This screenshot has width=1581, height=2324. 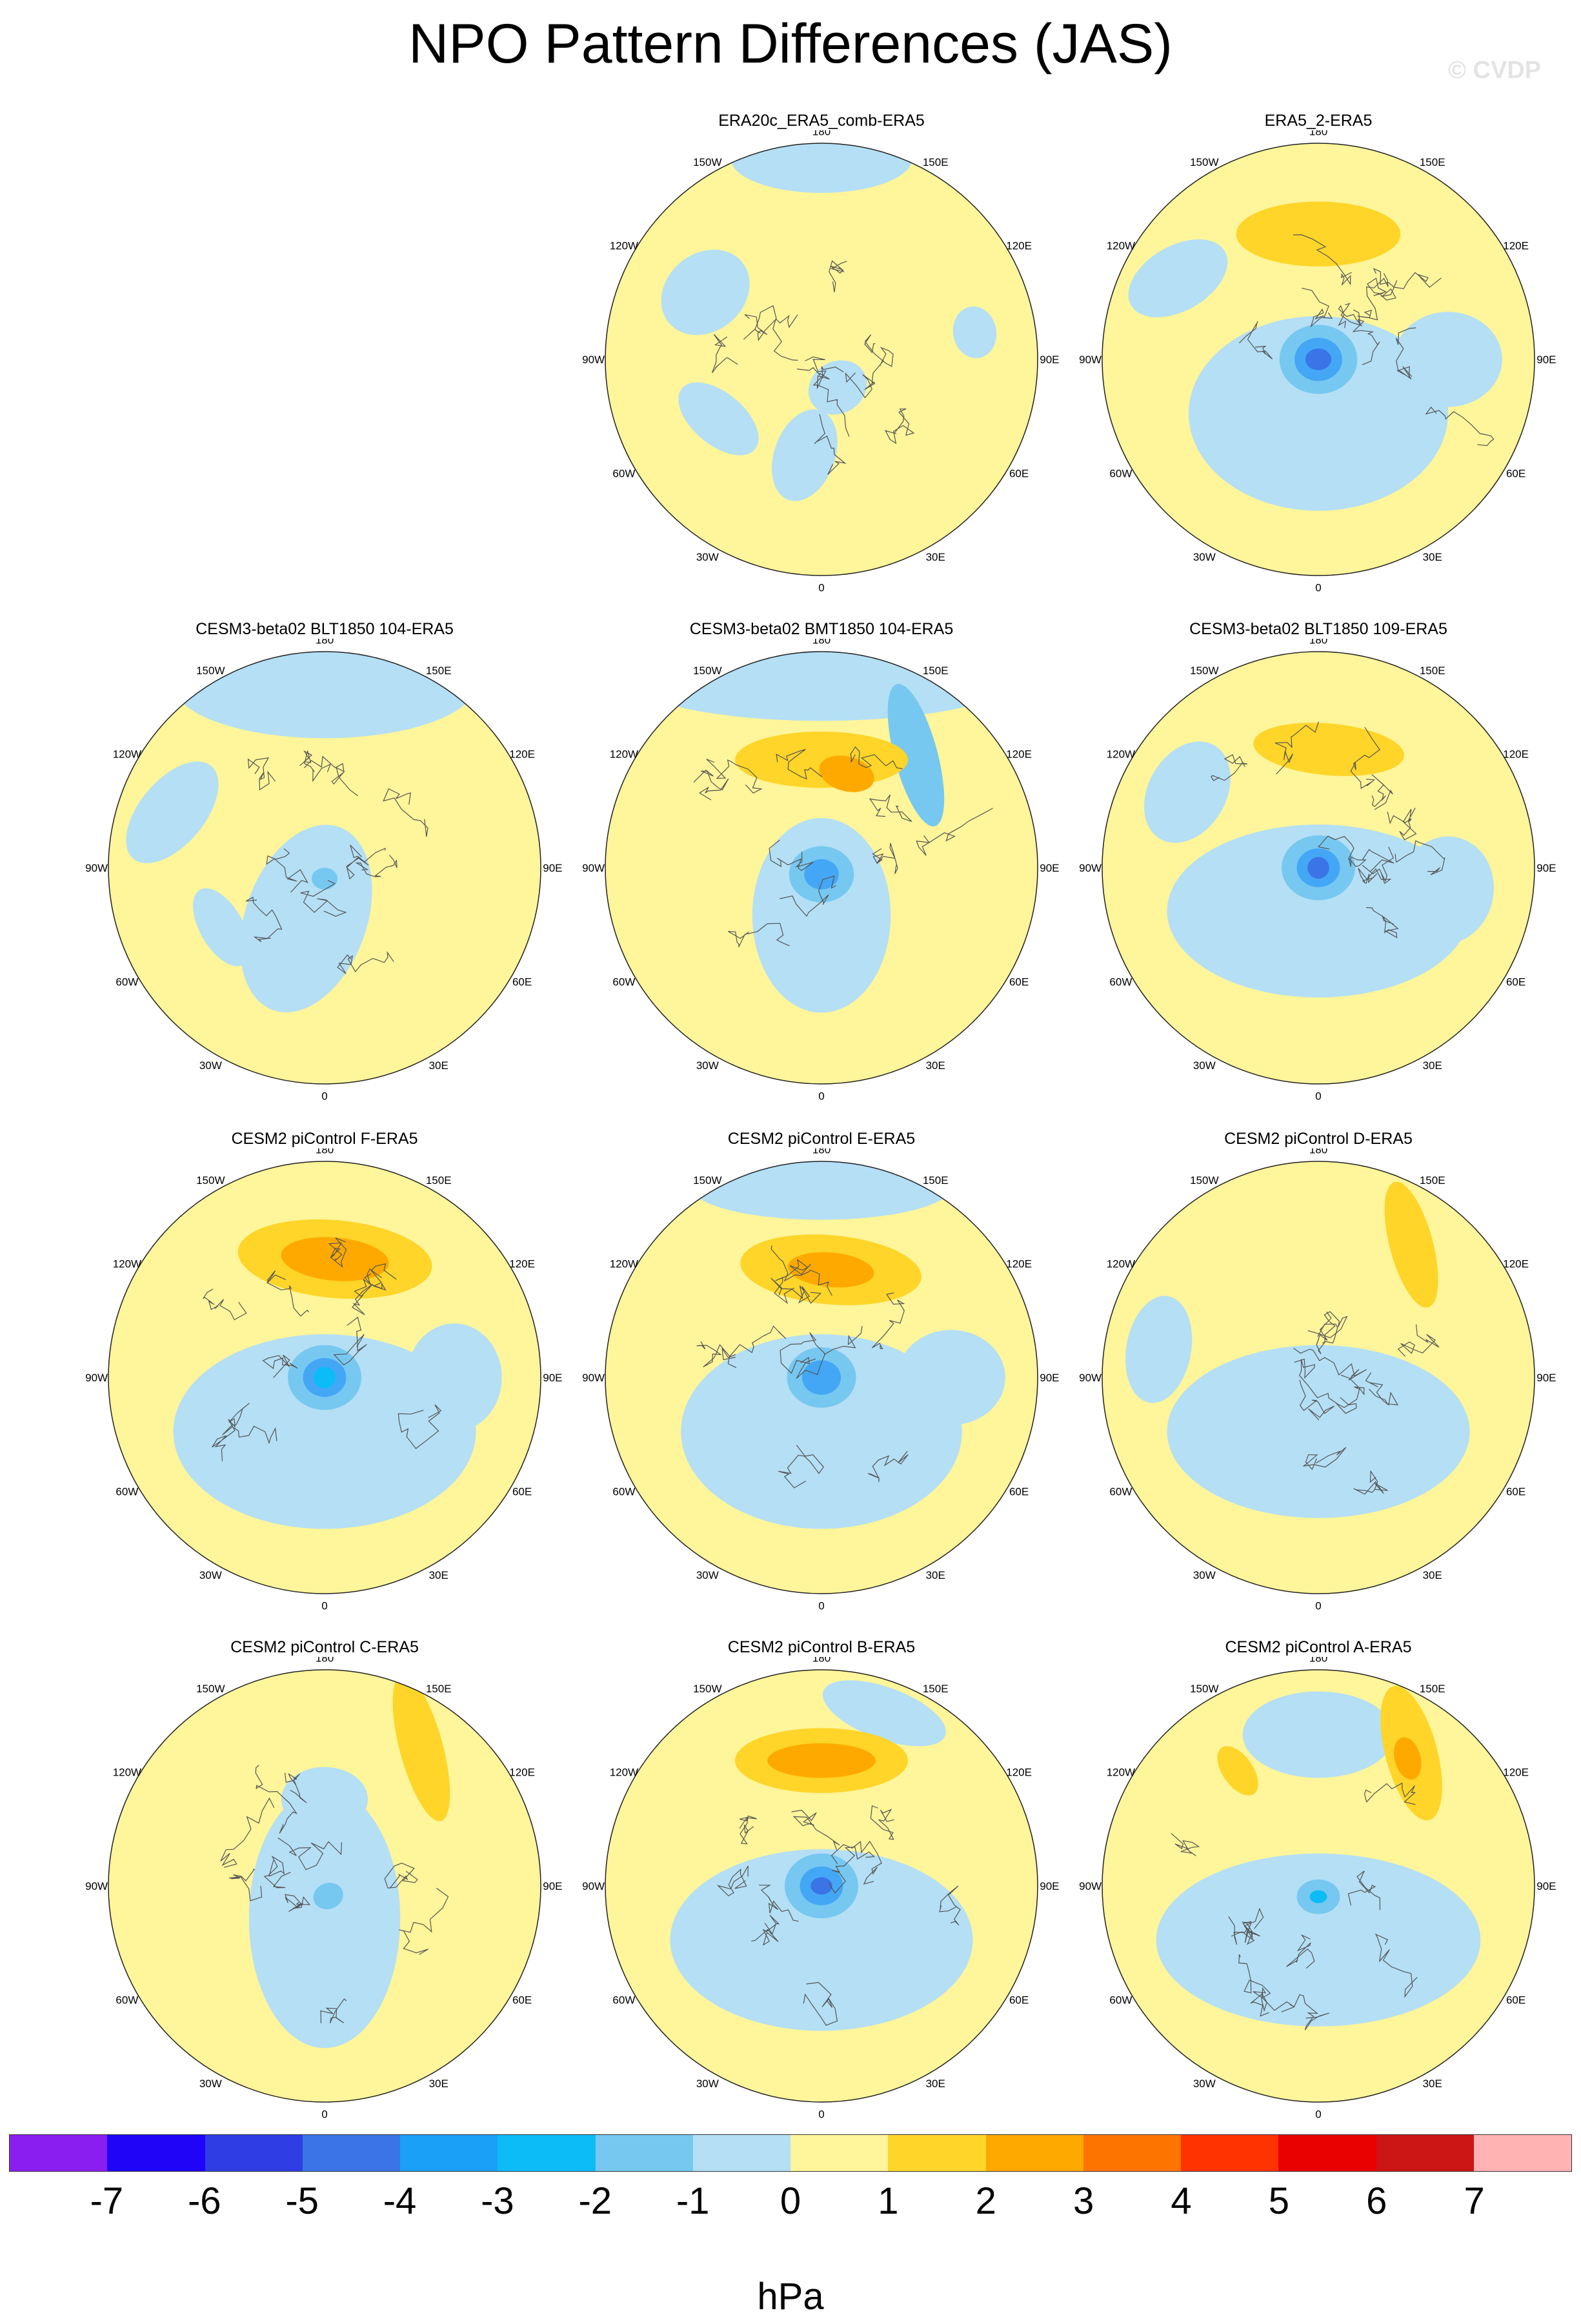 I want to click on panel-title: ERA20c_ERA5_comb-ERA5, so click(x=821, y=121).